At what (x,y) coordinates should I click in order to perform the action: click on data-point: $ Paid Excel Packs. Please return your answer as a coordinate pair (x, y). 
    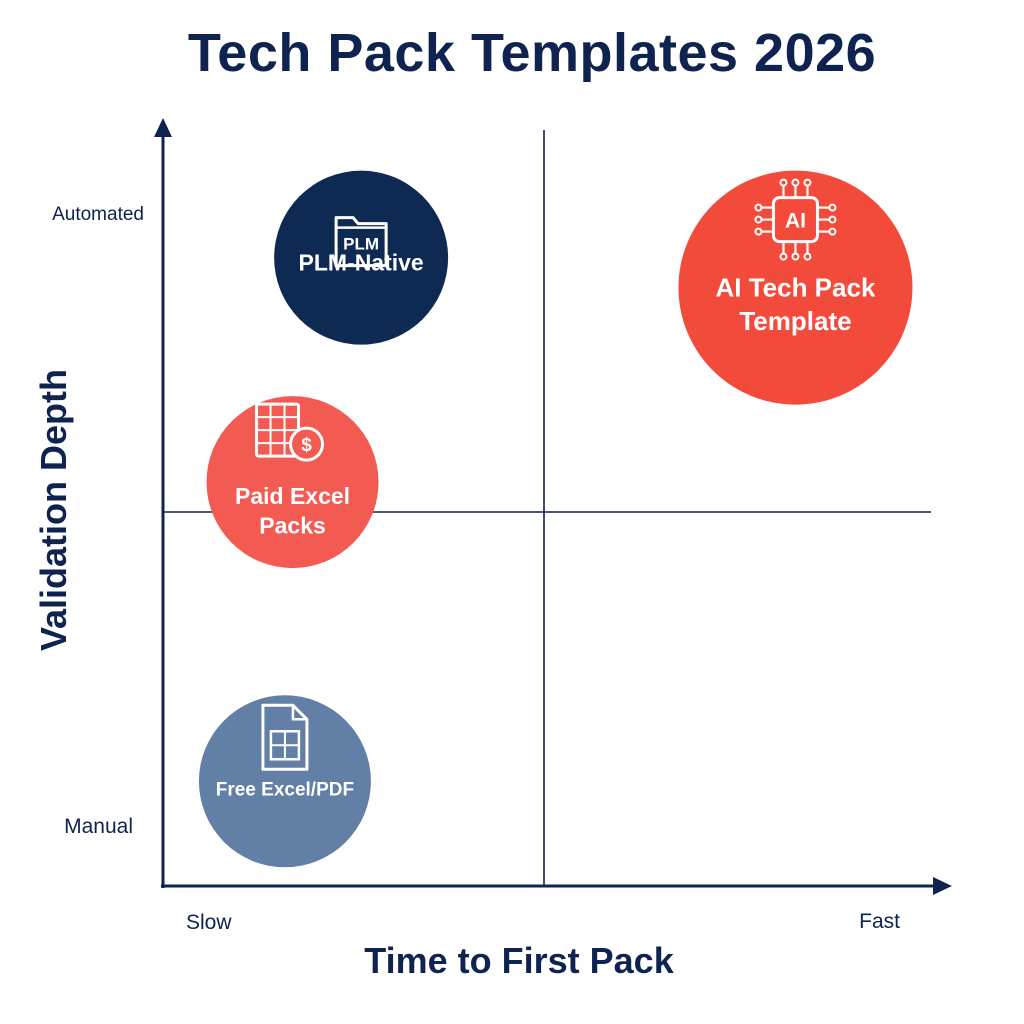
    Looking at the image, I should click on (292, 482).